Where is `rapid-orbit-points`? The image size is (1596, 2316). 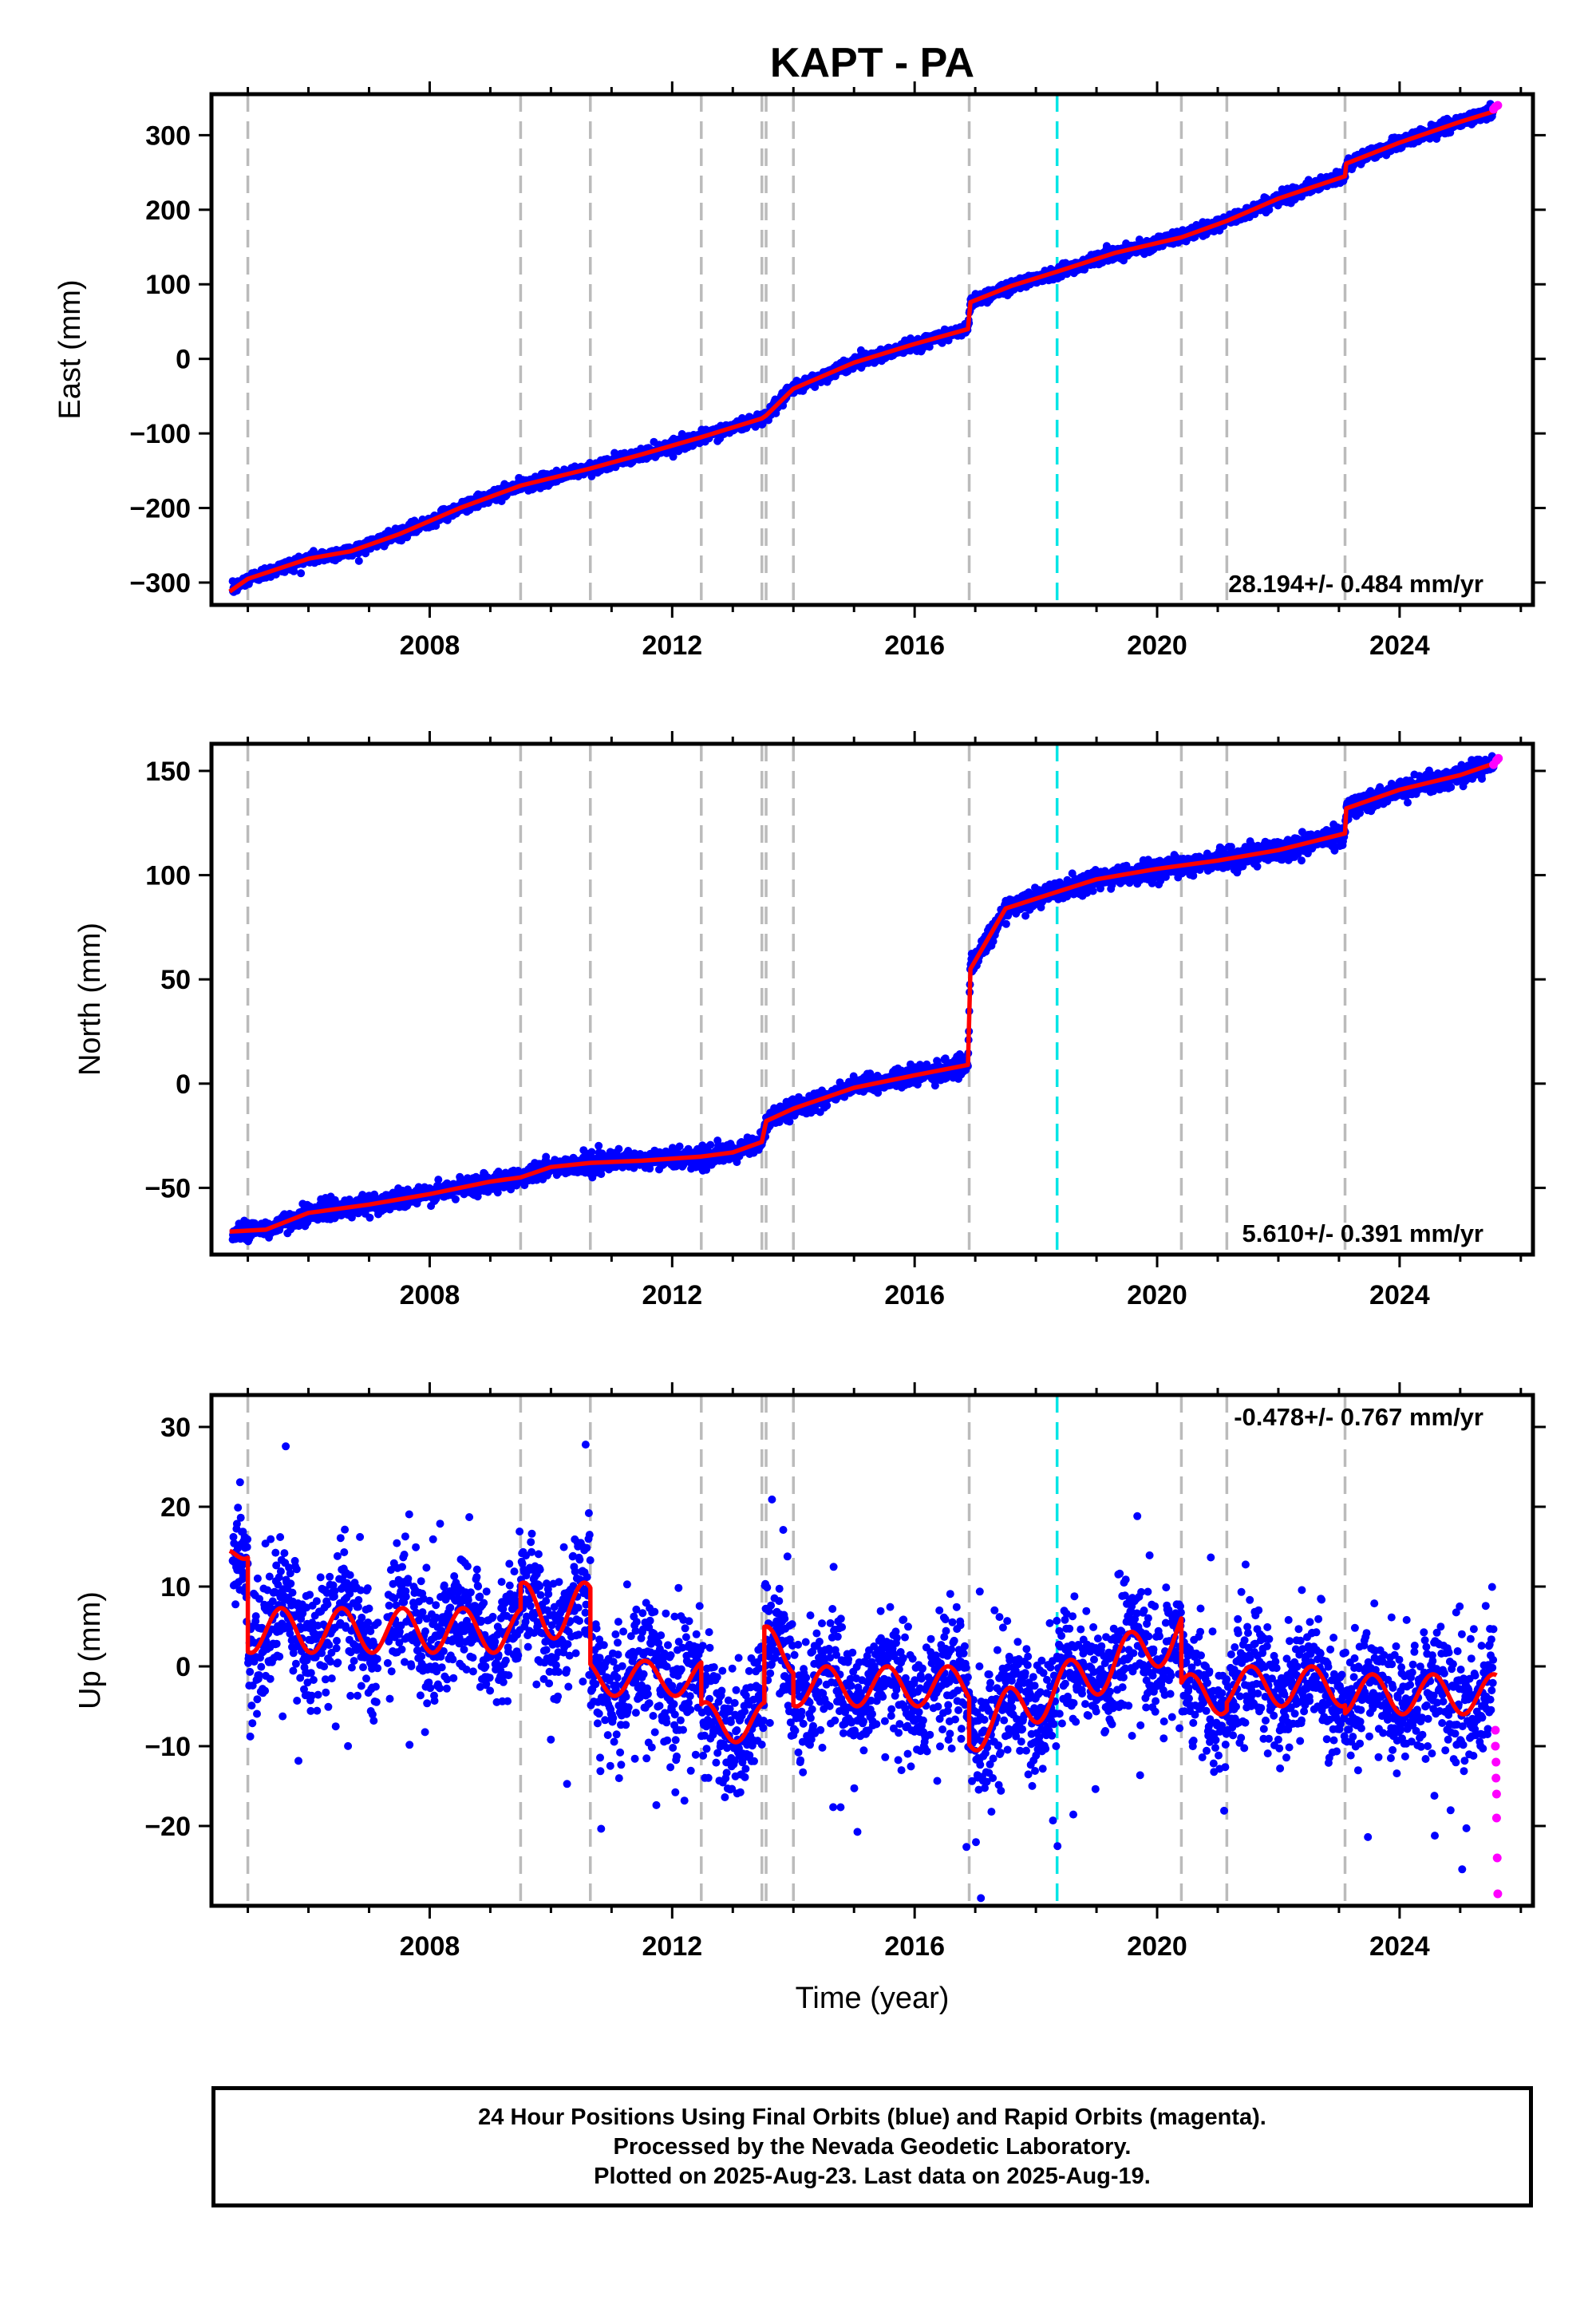 rapid-orbit-points is located at coordinates (1496, 107).